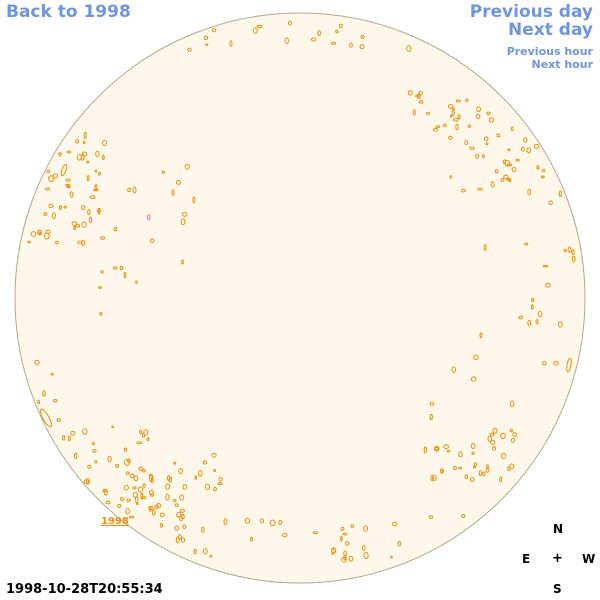 Image resolution: width=600 pixels, height=600 pixels. Describe the element at coordinates (562, 64) in the screenshot. I see `next-hour-link: Next hour` at that location.